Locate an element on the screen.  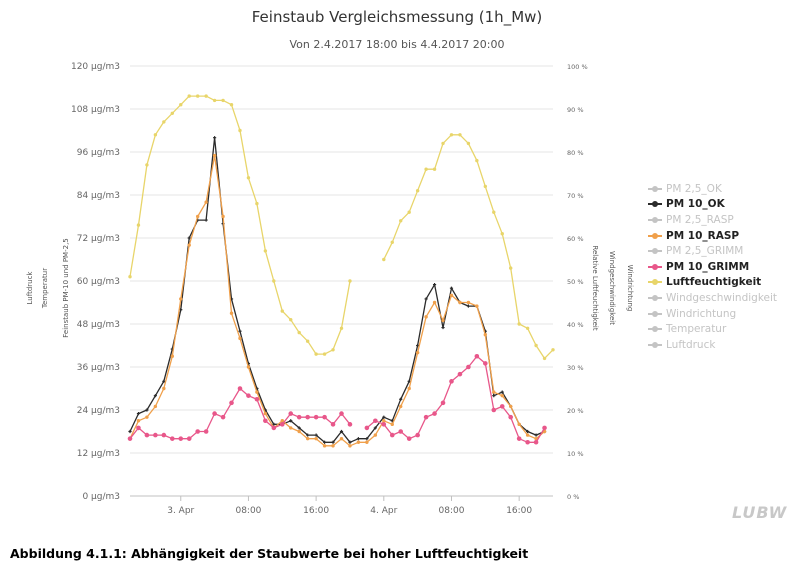
legend-label: PM 2,5_GRIMM is located at coordinates (705, 251).